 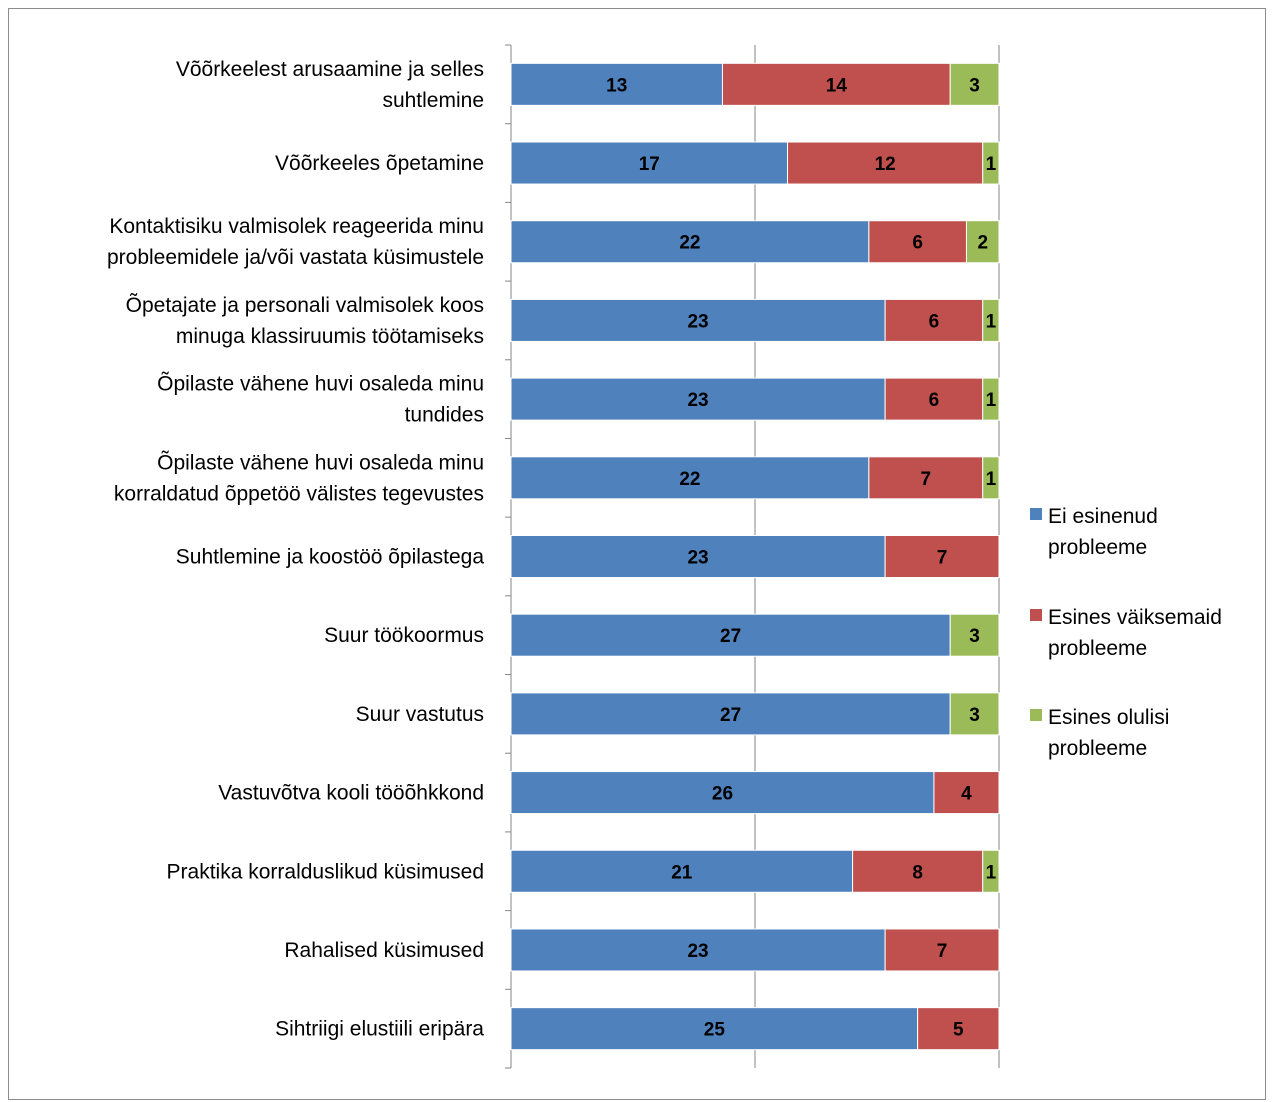 What do you see at coordinates (384, 950) in the screenshot?
I see `category-label: Rahalised küsimused` at bounding box center [384, 950].